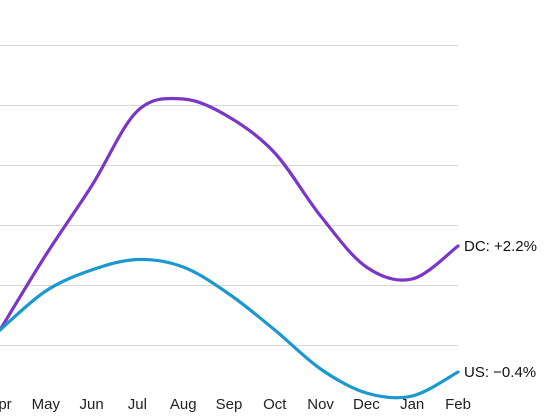 The image size is (560, 420). I want to click on x-axis-ticks: Apr May Jun Jul Aug Sep Oct Nov Dec Jan Feb, so click(235, 404).